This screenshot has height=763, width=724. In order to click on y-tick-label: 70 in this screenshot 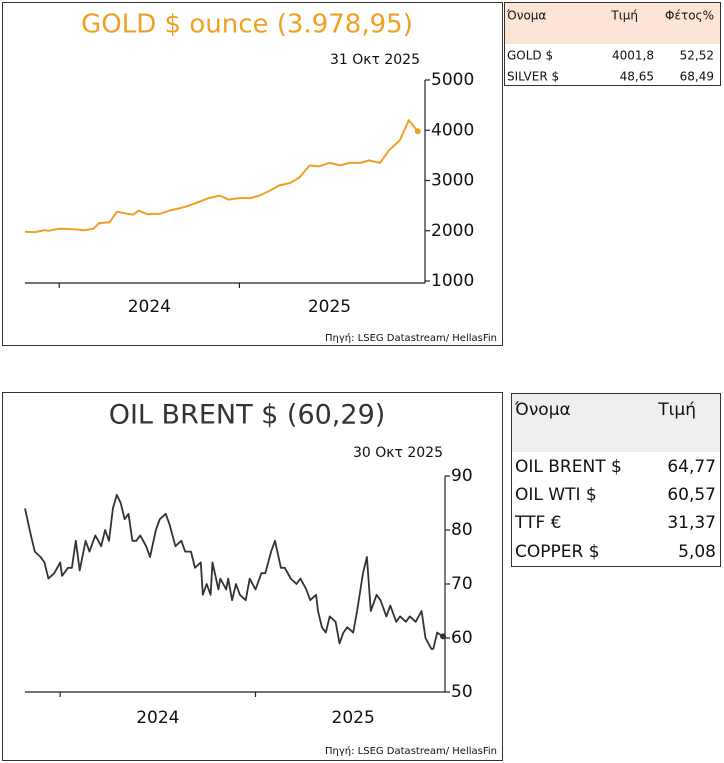, I will do `click(462, 584)`.